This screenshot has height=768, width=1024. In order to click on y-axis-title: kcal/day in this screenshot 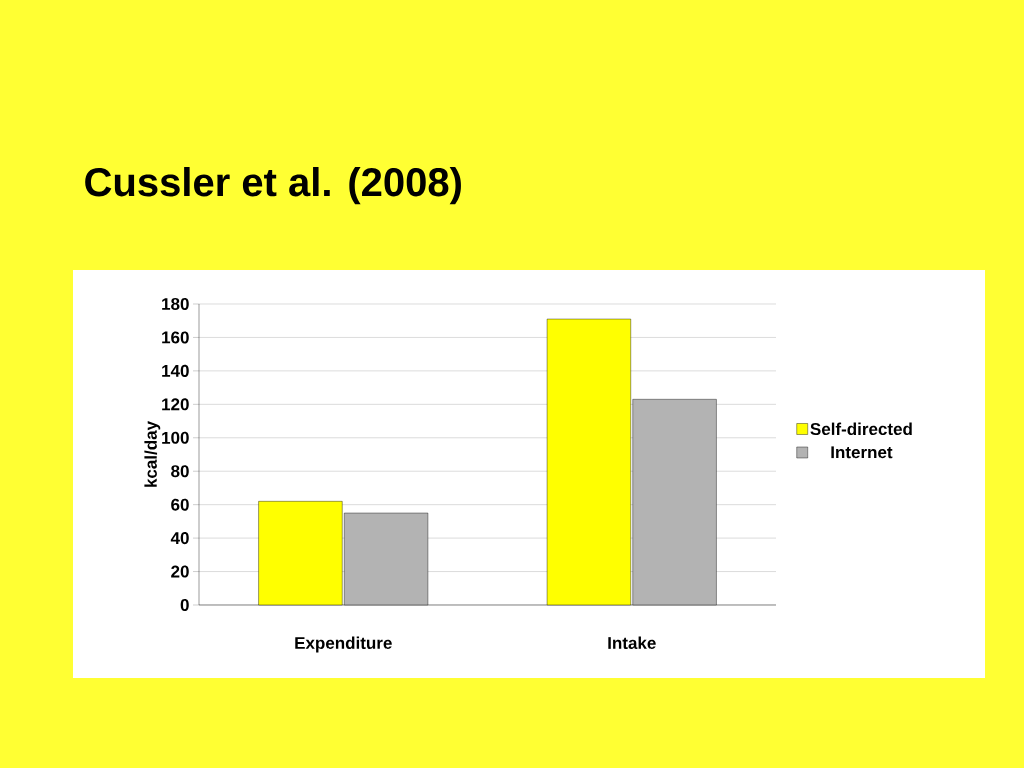, I will do `click(152, 454)`.